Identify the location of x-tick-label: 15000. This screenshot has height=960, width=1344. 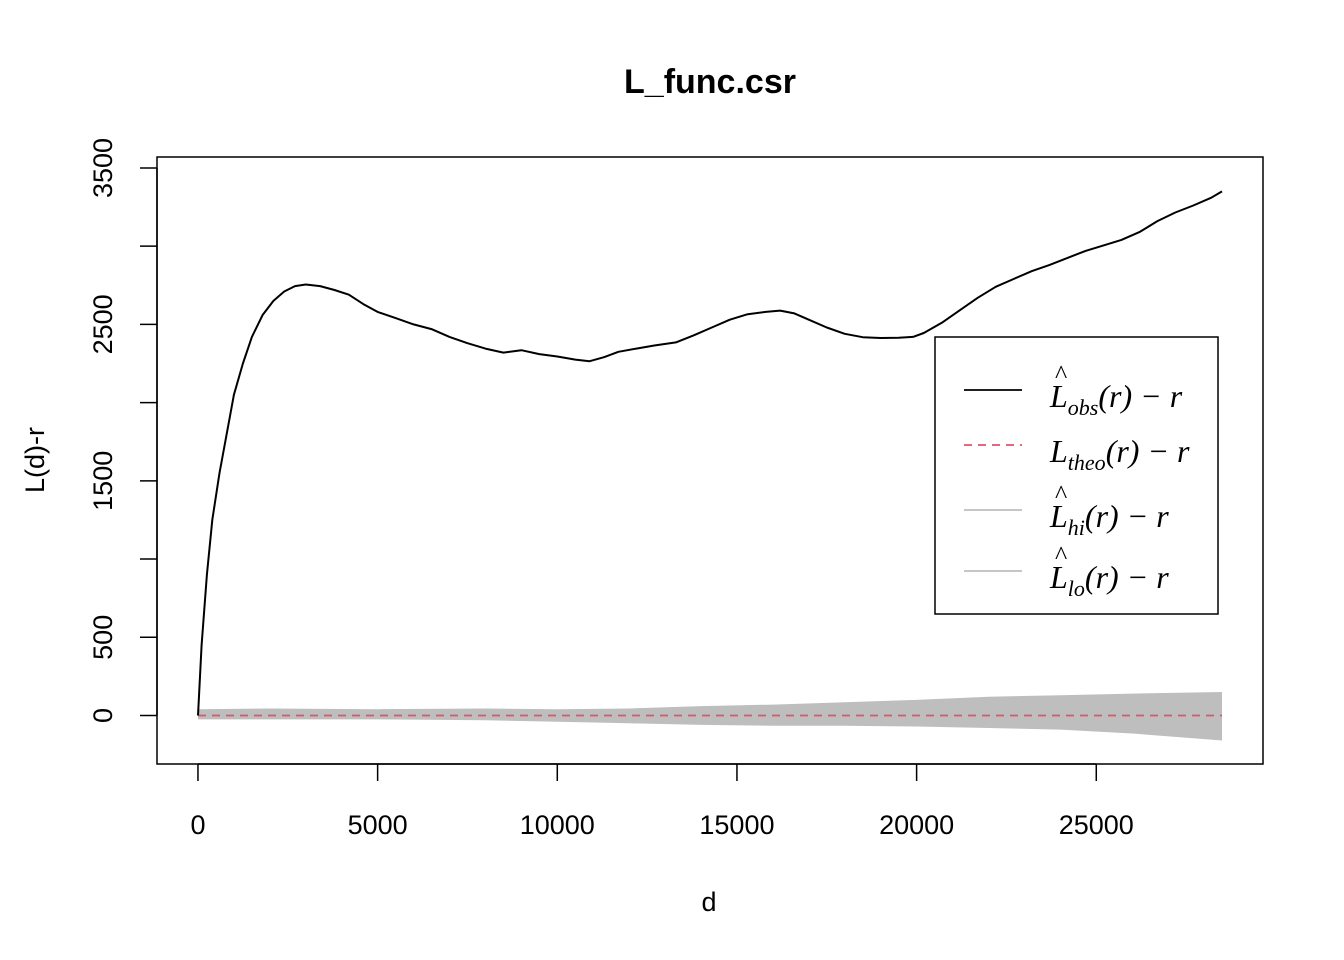
(736, 825).